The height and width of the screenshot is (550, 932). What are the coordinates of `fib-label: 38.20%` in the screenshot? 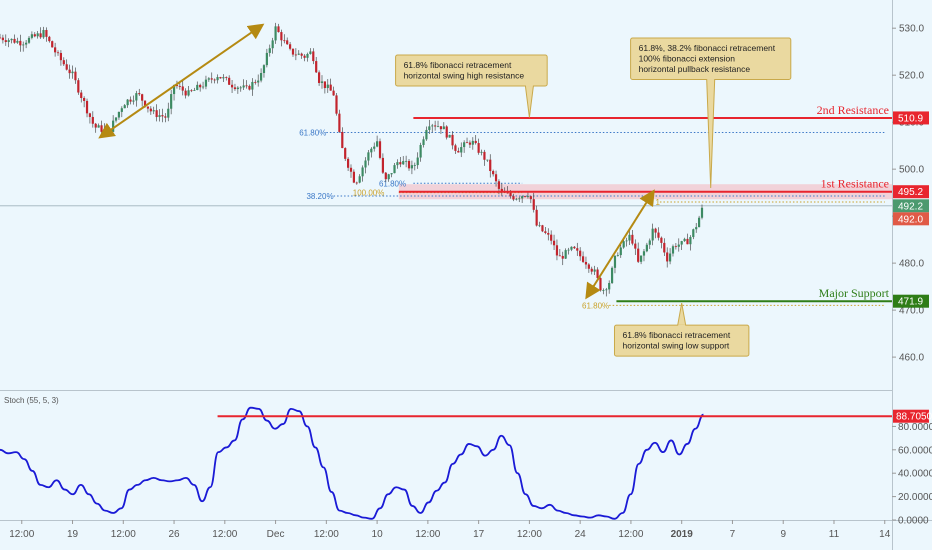 It's located at (319, 196).